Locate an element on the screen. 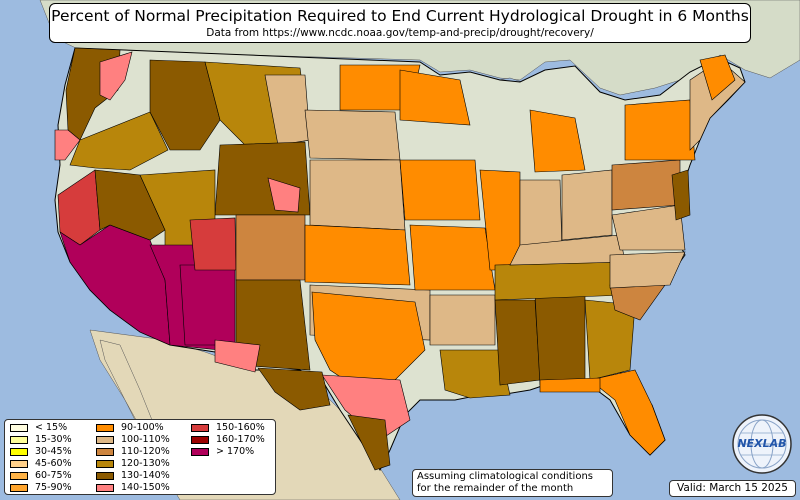 This screenshot has width=800, height=500. legend-label: > 170% is located at coordinates (235, 451).